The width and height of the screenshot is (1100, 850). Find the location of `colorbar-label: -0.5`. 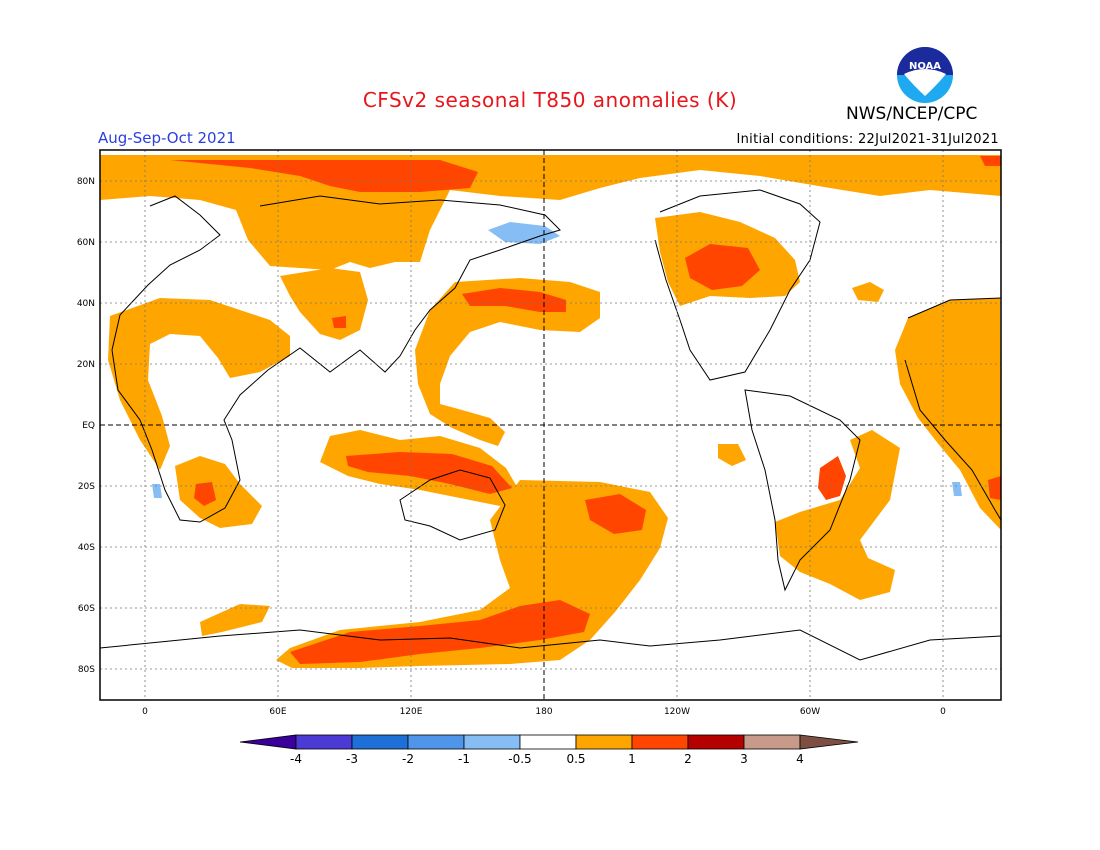

colorbar-label: -0.5 is located at coordinates (519, 759).